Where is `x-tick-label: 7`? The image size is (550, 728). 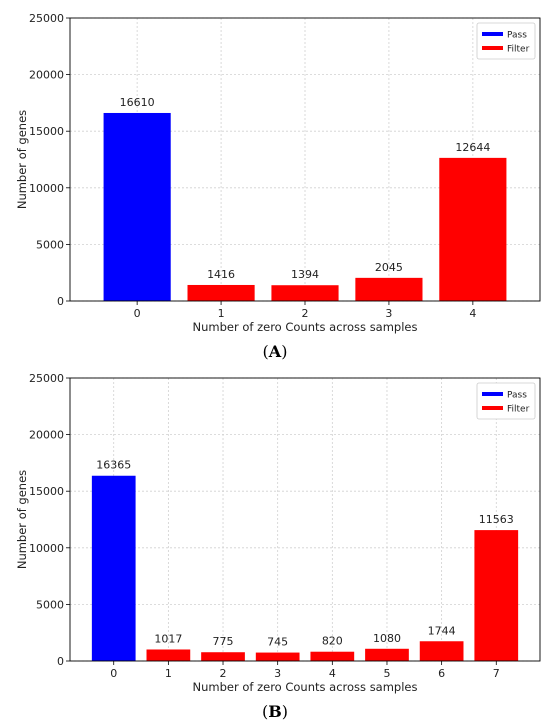
x-tick-label: 7 is located at coordinates (496, 673).